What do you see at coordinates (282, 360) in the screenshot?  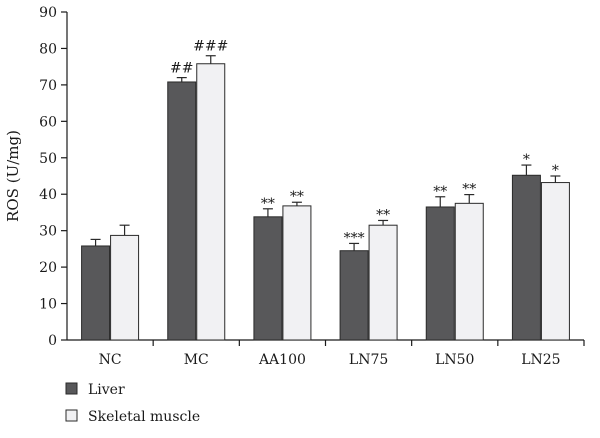 I see `x-tick-label-AA100: AA100` at bounding box center [282, 360].